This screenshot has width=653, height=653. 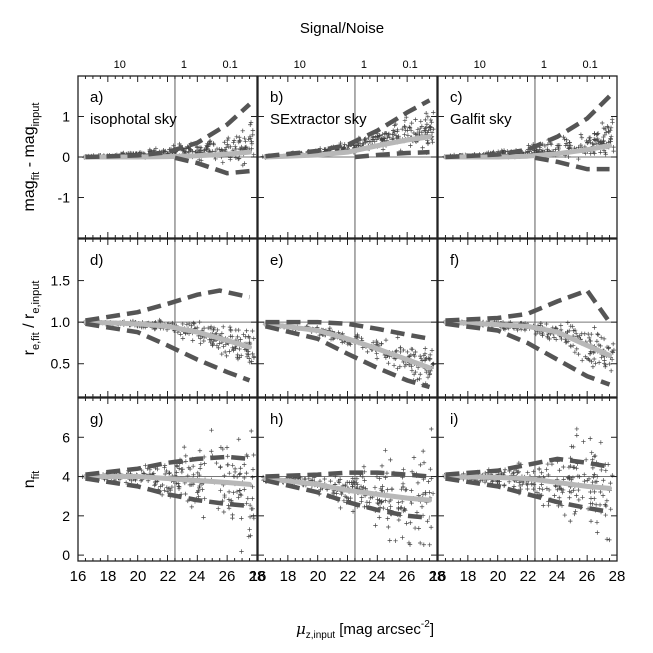 What do you see at coordinates (96, 419) in the screenshot?
I see `panel-label: g)` at bounding box center [96, 419].